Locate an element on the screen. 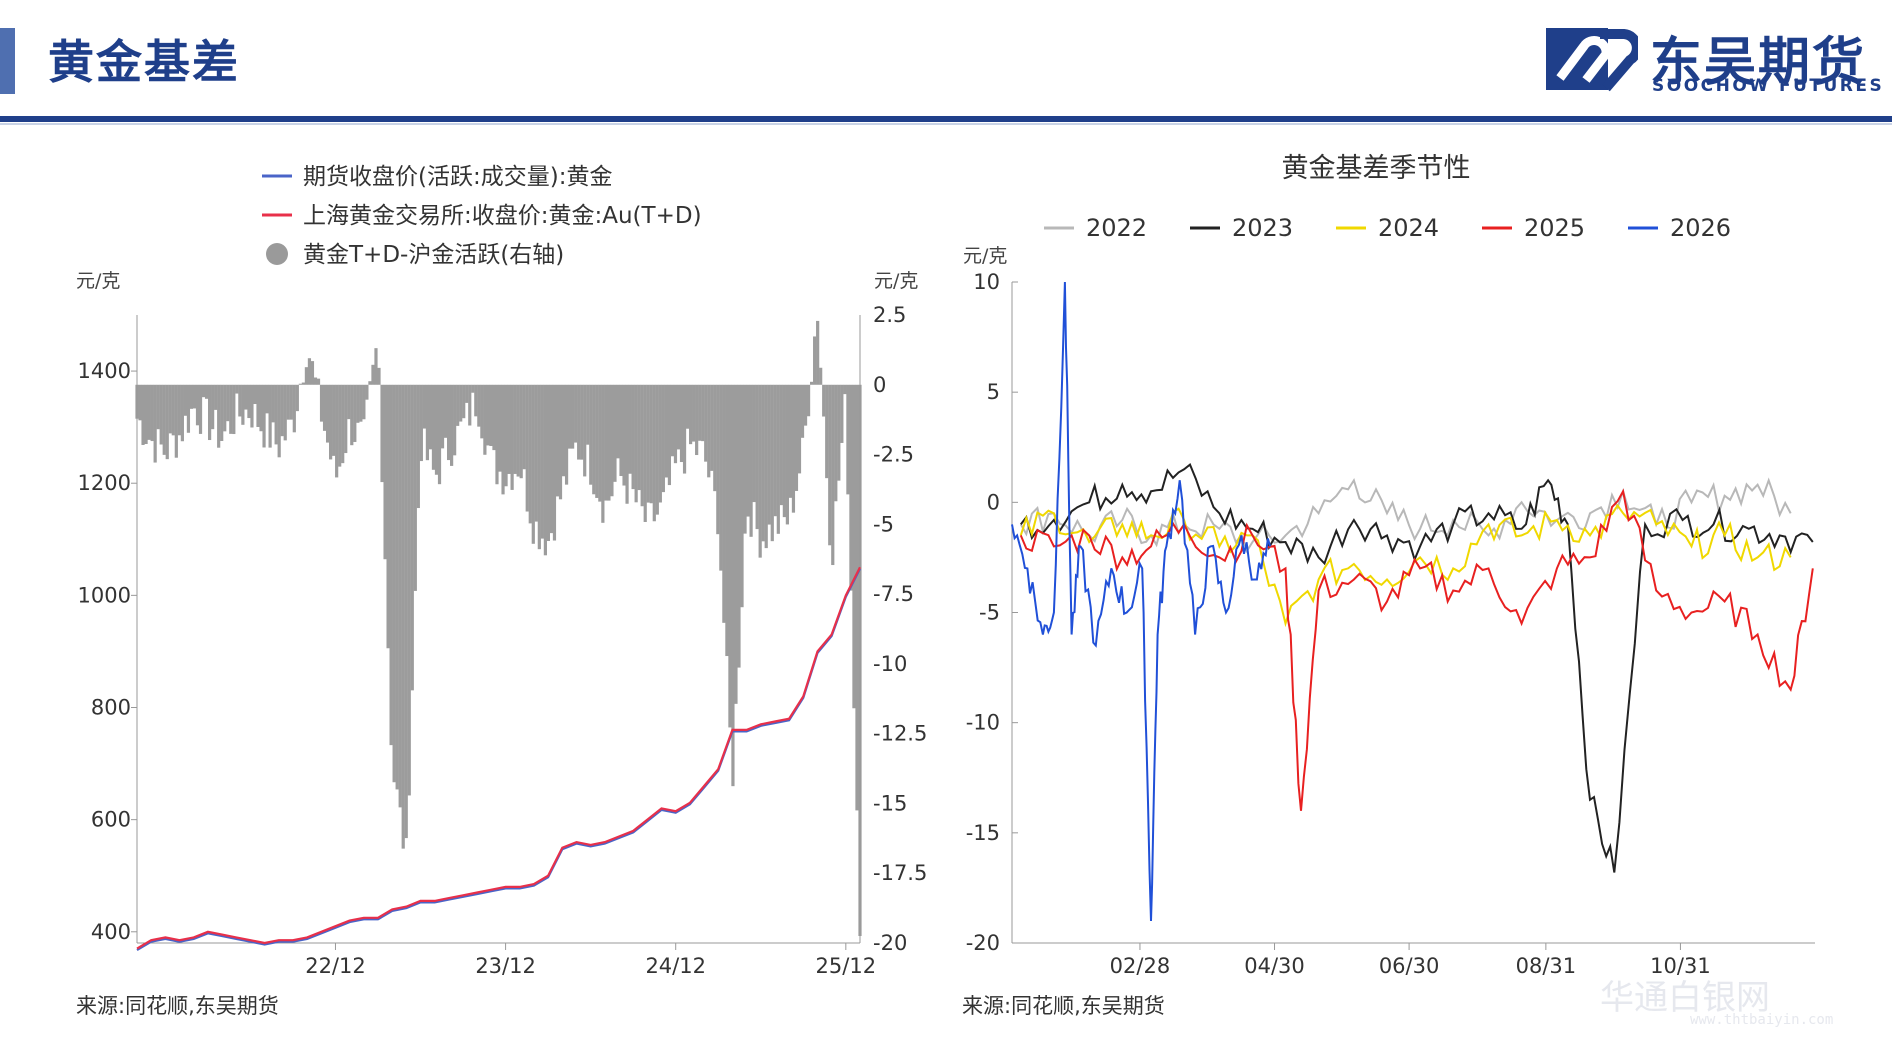  seasonal-legend-label-2023: 2023 is located at coordinates (1262, 228).